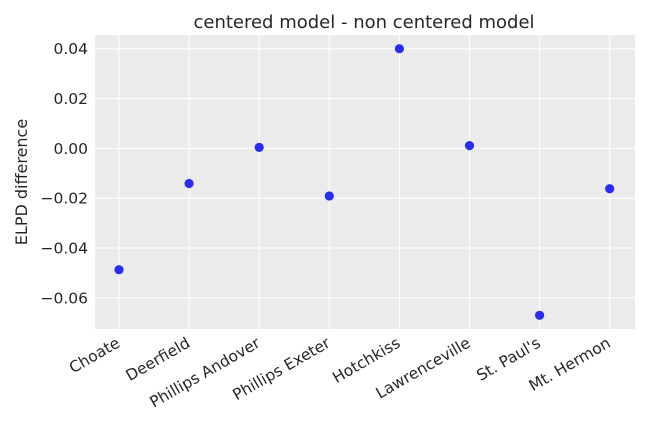 Image resolution: width=648 pixels, height=432 pixels. I want to click on x-tick-label: Choate, so click(94, 355).